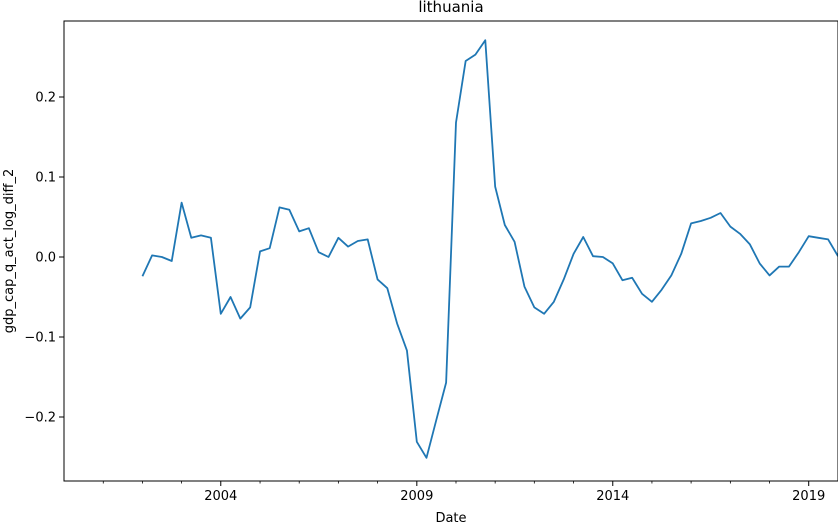  What do you see at coordinates (220, 496) in the screenshot?
I see `x-tick-label: 2004` at bounding box center [220, 496].